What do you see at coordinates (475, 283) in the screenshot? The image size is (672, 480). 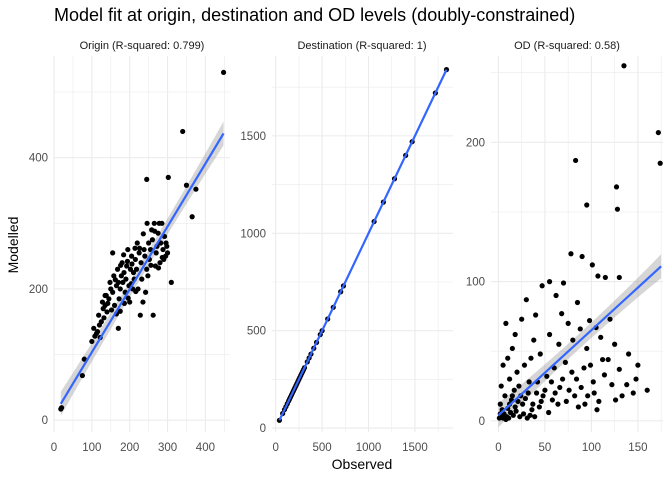 I see `y-tick-label: 100` at bounding box center [475, 283].